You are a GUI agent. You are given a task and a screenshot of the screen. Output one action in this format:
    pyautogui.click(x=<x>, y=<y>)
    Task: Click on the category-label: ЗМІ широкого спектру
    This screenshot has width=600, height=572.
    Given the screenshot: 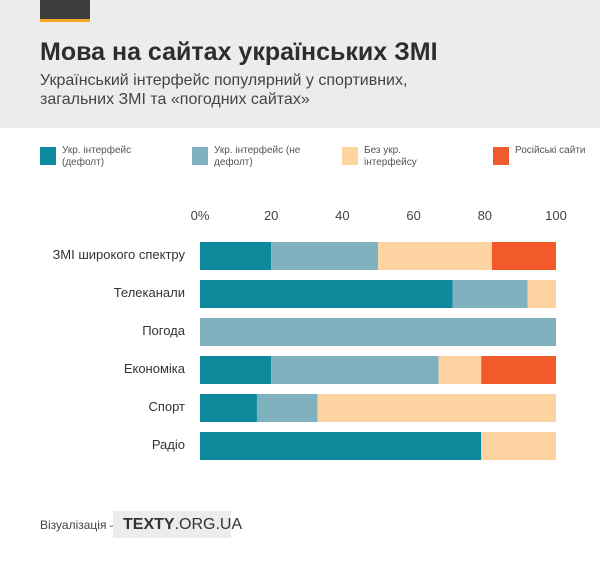 What is the action you would take?
    pyautogui.click(x=118, y=254)
    